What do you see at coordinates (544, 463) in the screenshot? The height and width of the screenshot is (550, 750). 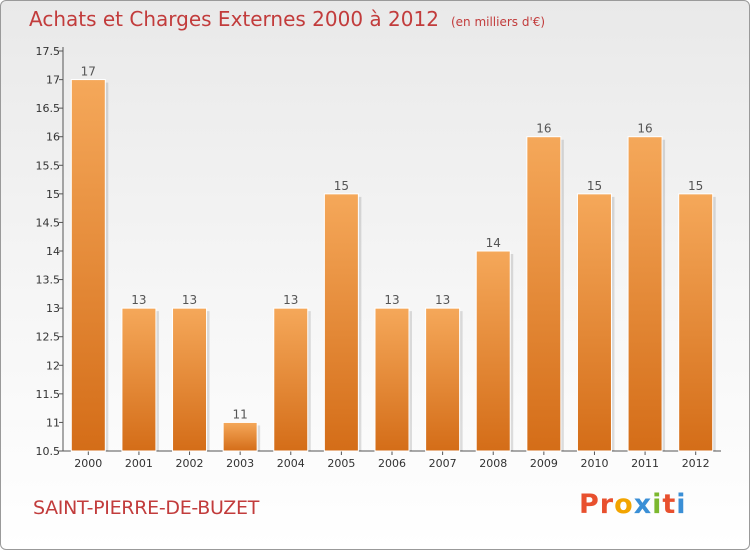 I see `x-tick-label: 2009` at bounding box center [544, 463].